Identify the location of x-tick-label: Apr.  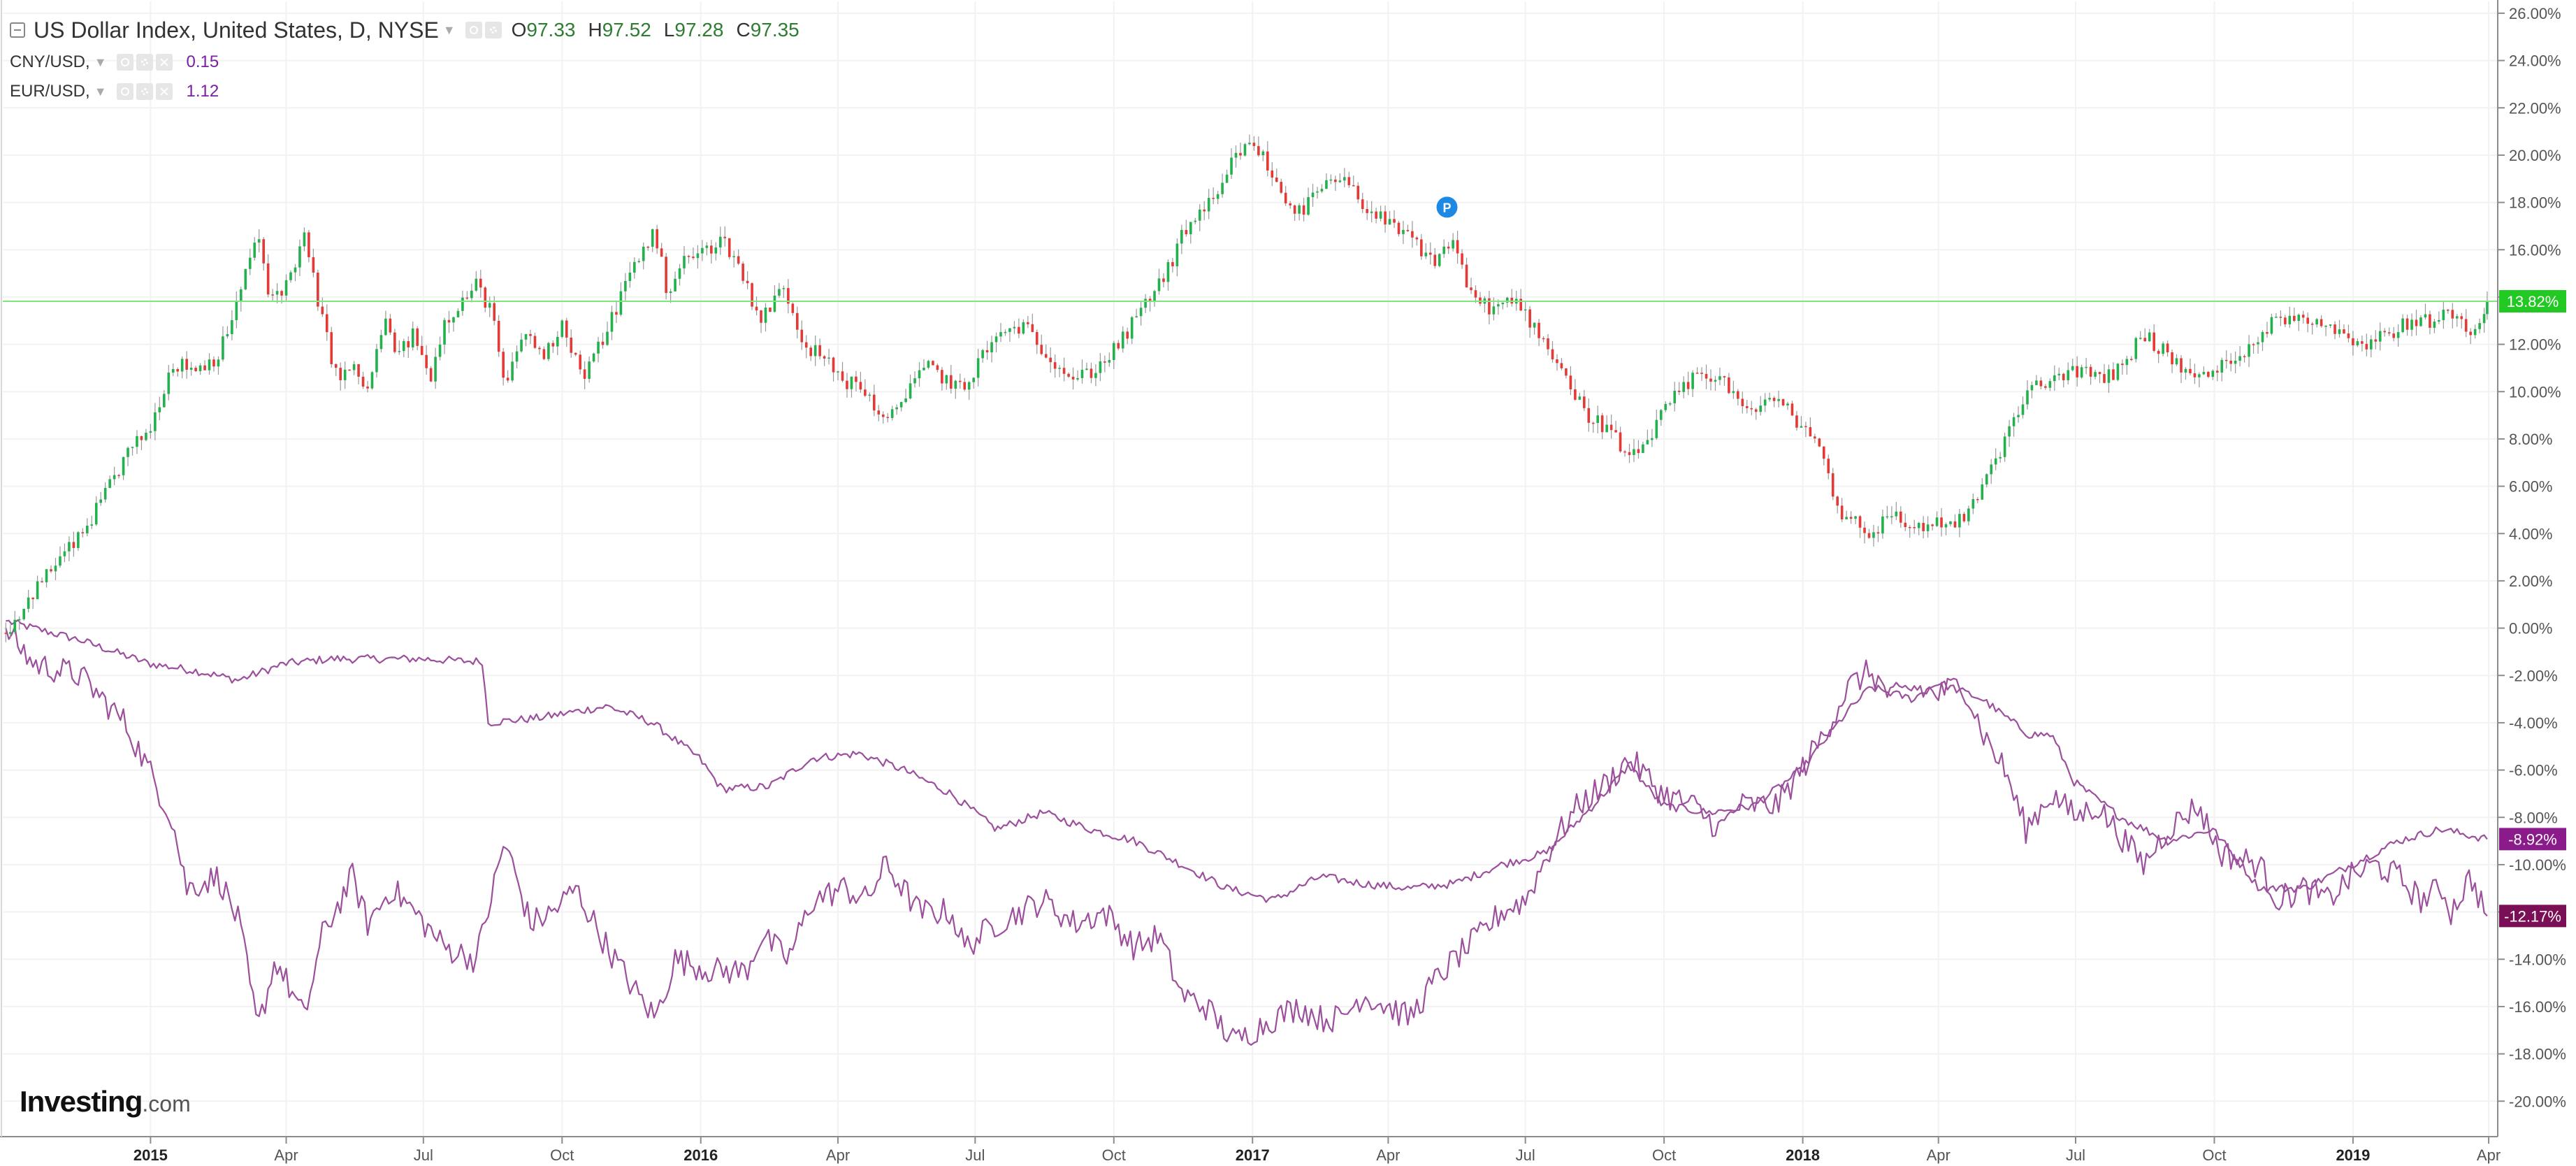
(1939, 1155).